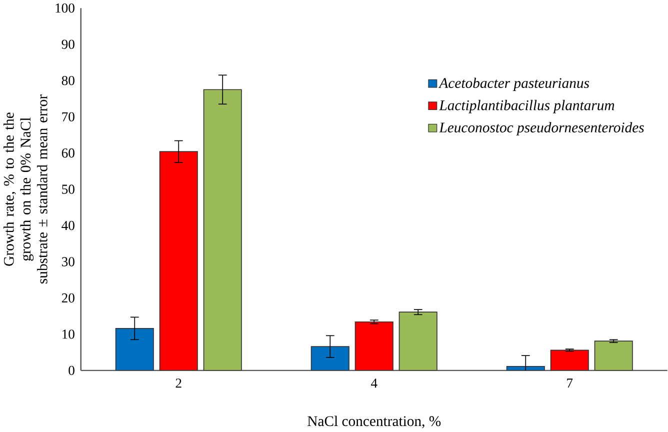 This screenshot has width=668, height=432. I want to click on y-axis-title: Growth rate, % to the the growth on the 0% NaCl substrate ± standard mean error, so click(25, 189).